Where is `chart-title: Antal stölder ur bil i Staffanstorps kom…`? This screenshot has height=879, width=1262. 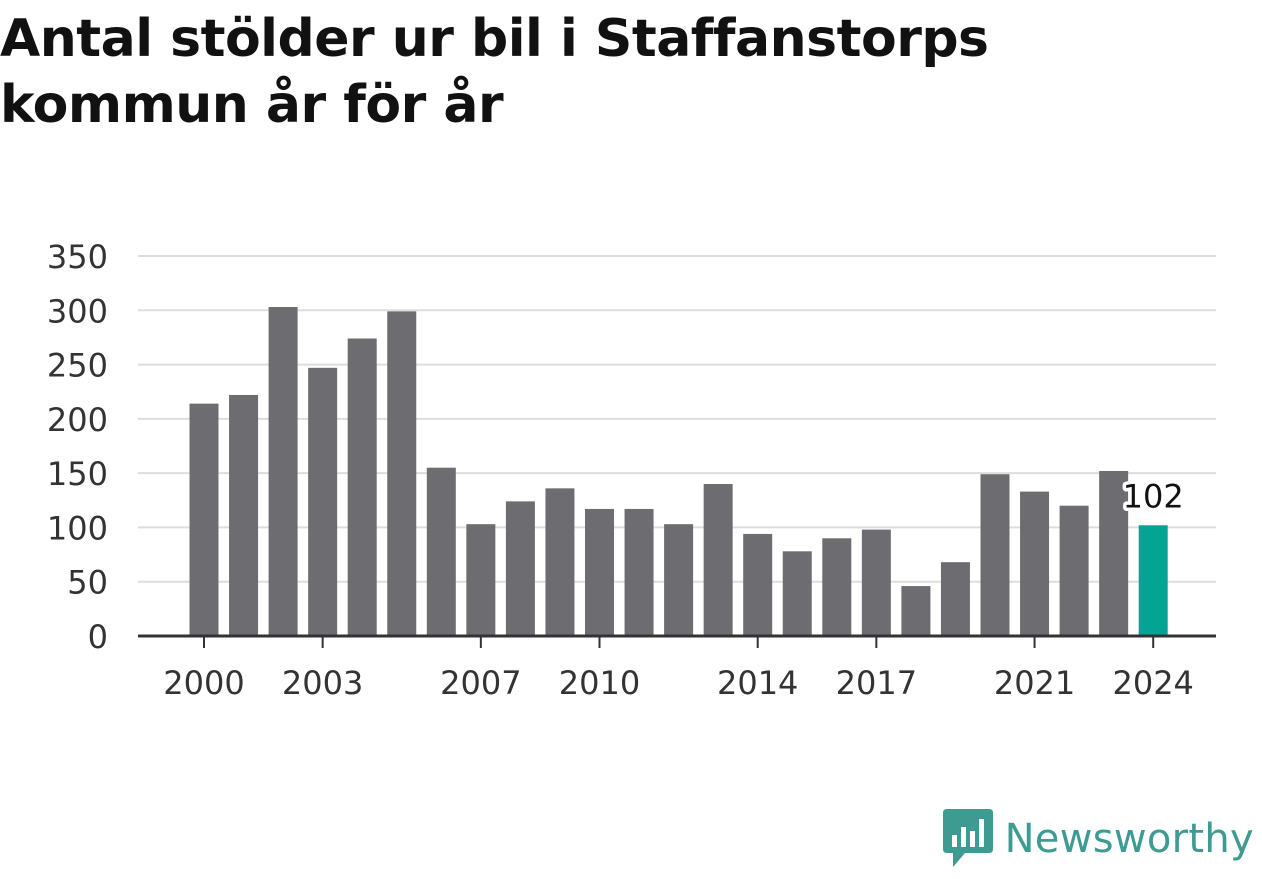 chart-title: Antal stölder ur bil i Staffanstorps kom… is located at coordinates (494, 72).